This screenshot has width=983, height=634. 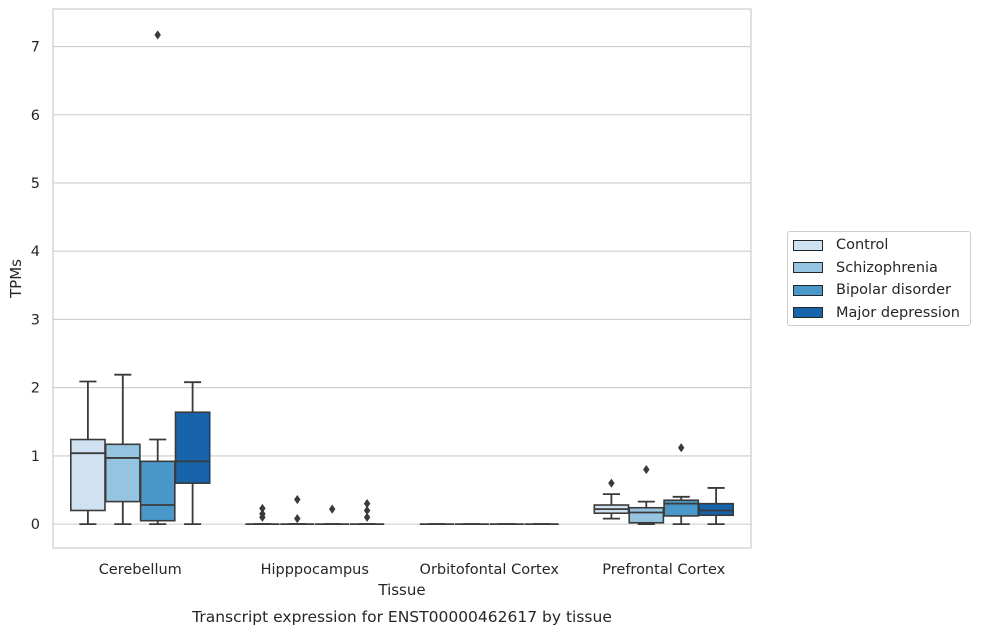 I want to click on box-schizophrenia-prefrontal-cortex, so click(x=646, y=495).